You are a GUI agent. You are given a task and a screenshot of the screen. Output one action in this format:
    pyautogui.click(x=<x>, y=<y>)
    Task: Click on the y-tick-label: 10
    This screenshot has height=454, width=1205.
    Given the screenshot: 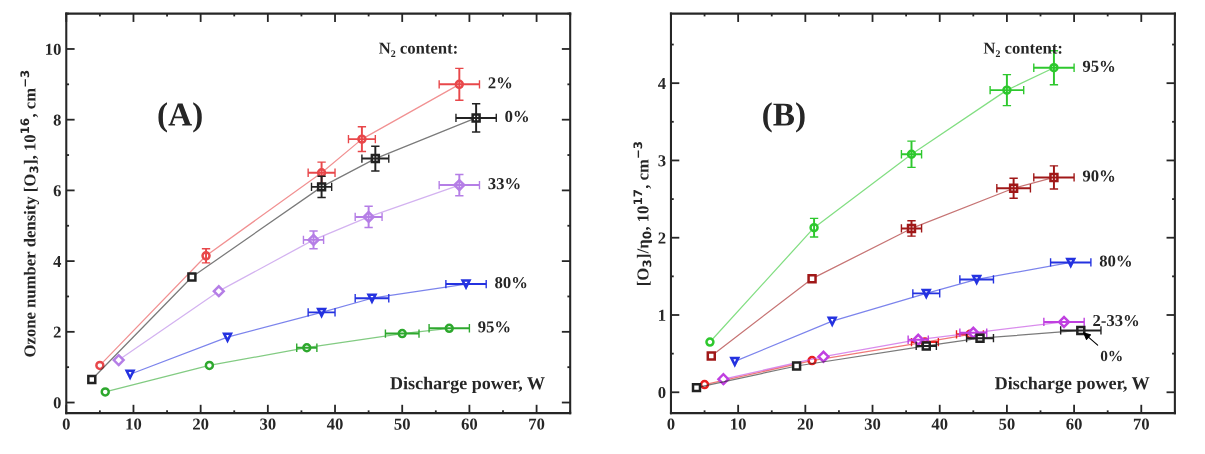 What is the action you would take?
    pyautogui.click(x=53, y=49)
    